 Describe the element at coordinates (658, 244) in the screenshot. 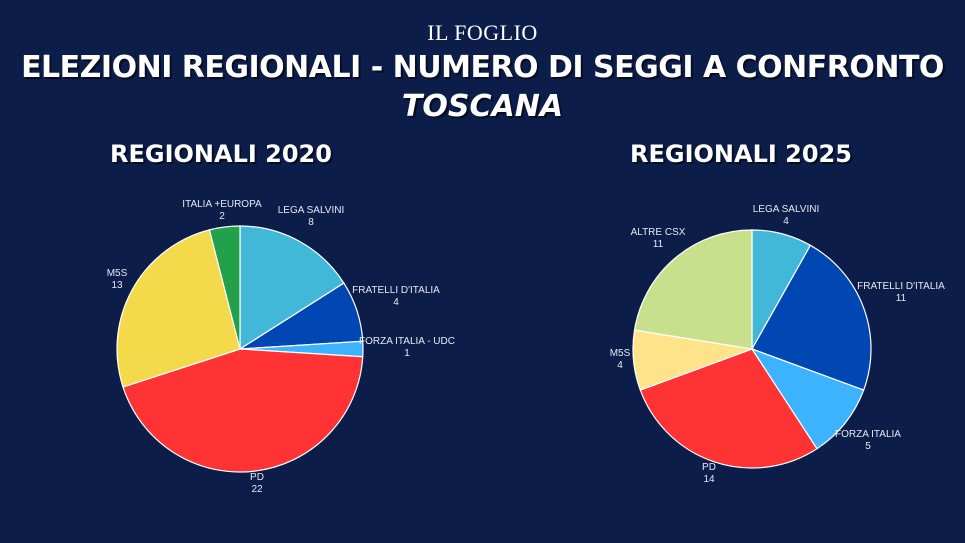

I see `slice-value-2025-altre-csx: 11` at that location.